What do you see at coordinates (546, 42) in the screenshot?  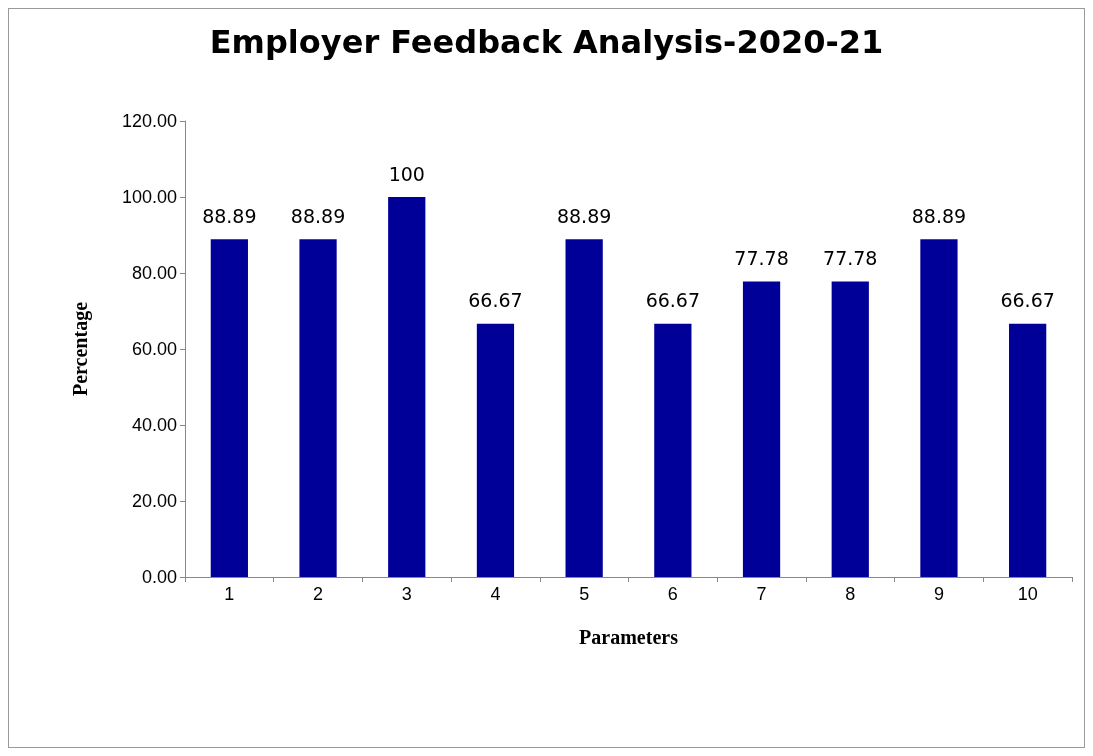 I see `chart-title: Employer Feedback Analysis-2020-21` at bounding box center [546, 42].